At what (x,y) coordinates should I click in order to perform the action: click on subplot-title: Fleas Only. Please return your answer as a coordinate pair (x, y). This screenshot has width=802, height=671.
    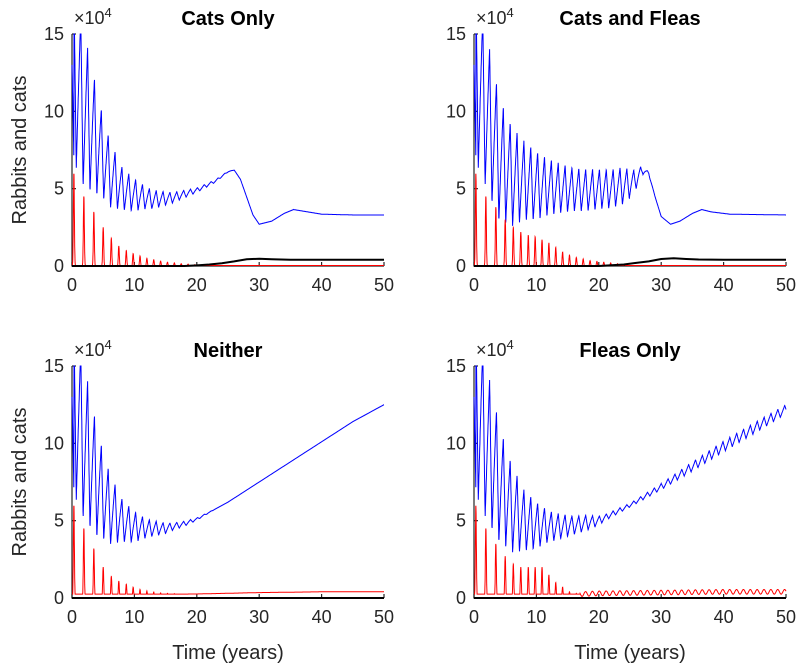
    Looking at the image, I should click on (630, 351).